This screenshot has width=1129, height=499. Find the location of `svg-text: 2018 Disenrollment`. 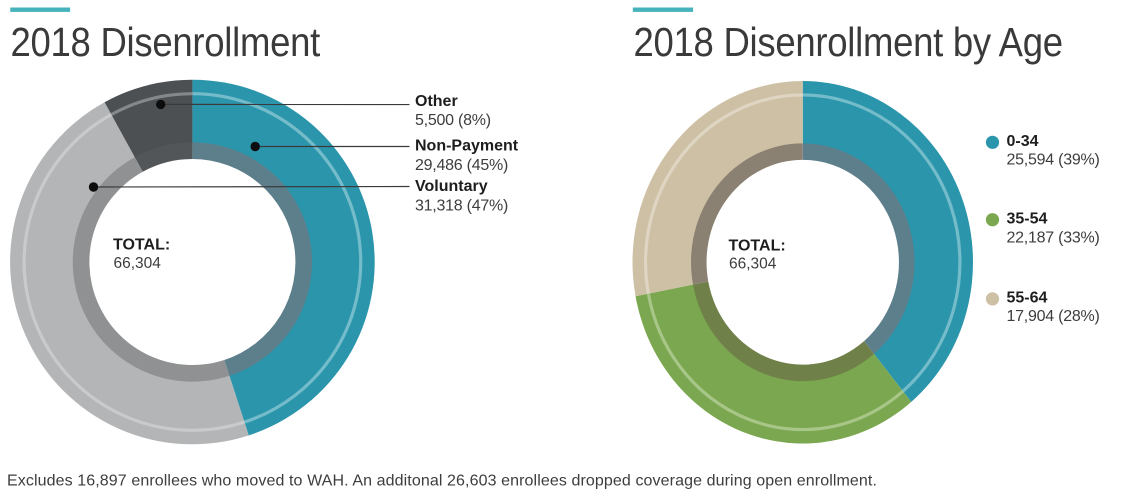

svg-text: 2018 Disenrollment is located at coordinates (166, 42).